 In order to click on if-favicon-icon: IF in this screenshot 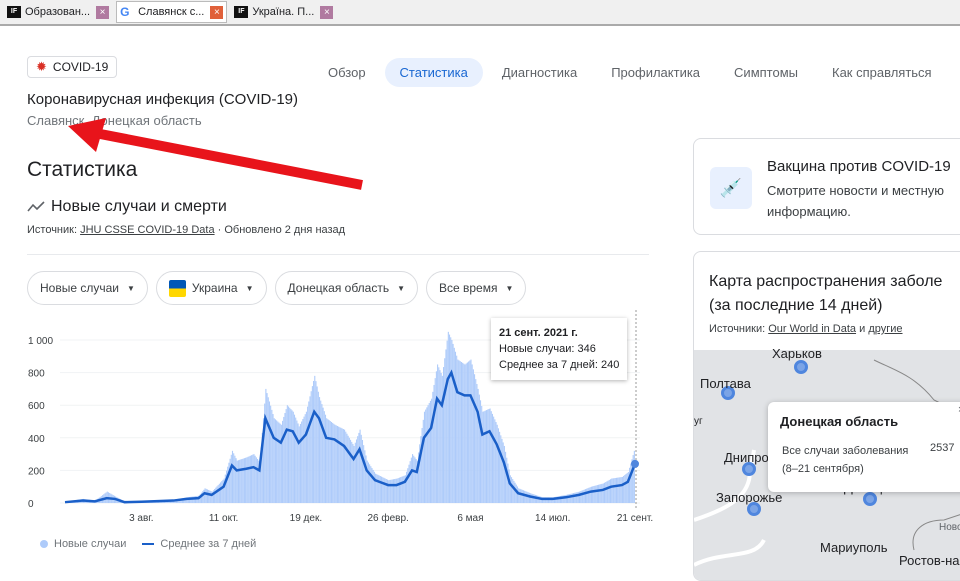, I will do `click(14, 12)`.